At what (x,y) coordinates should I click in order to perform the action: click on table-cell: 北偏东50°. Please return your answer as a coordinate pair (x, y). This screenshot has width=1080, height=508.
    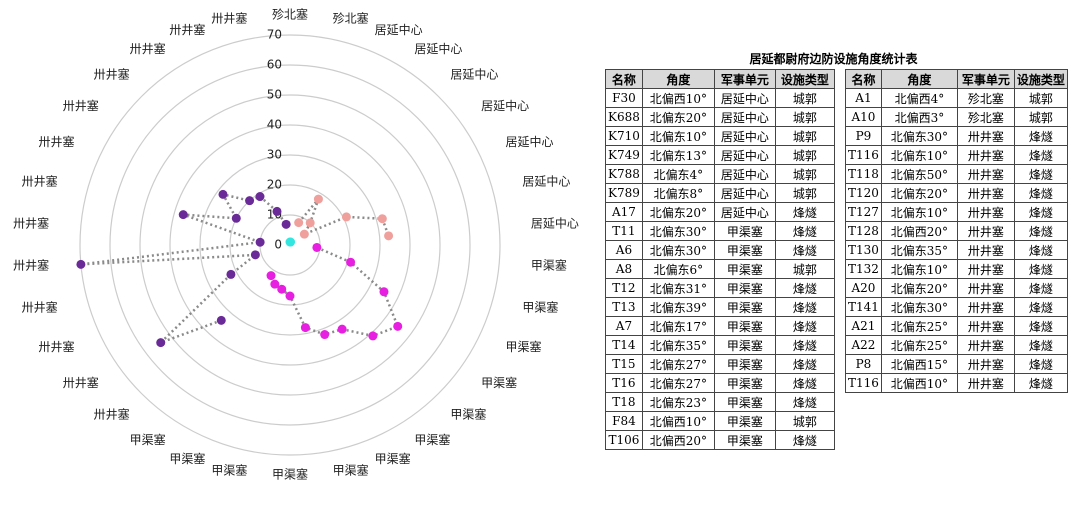
    Looking at the image, I should click on (919, 174).